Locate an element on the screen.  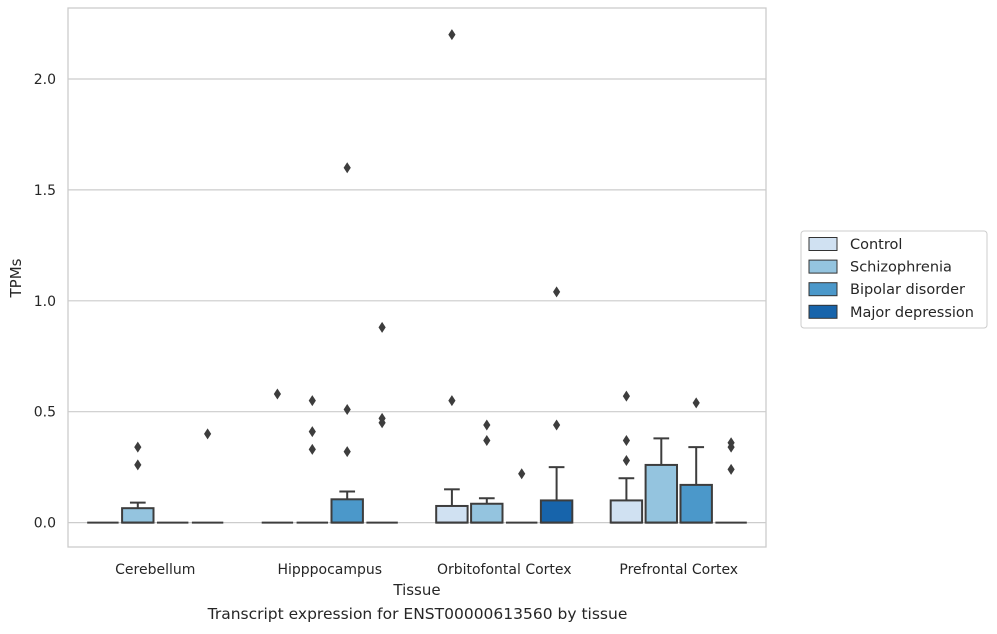
box-hipppocampus-schizophrenia is located at coordinates (312, 459).